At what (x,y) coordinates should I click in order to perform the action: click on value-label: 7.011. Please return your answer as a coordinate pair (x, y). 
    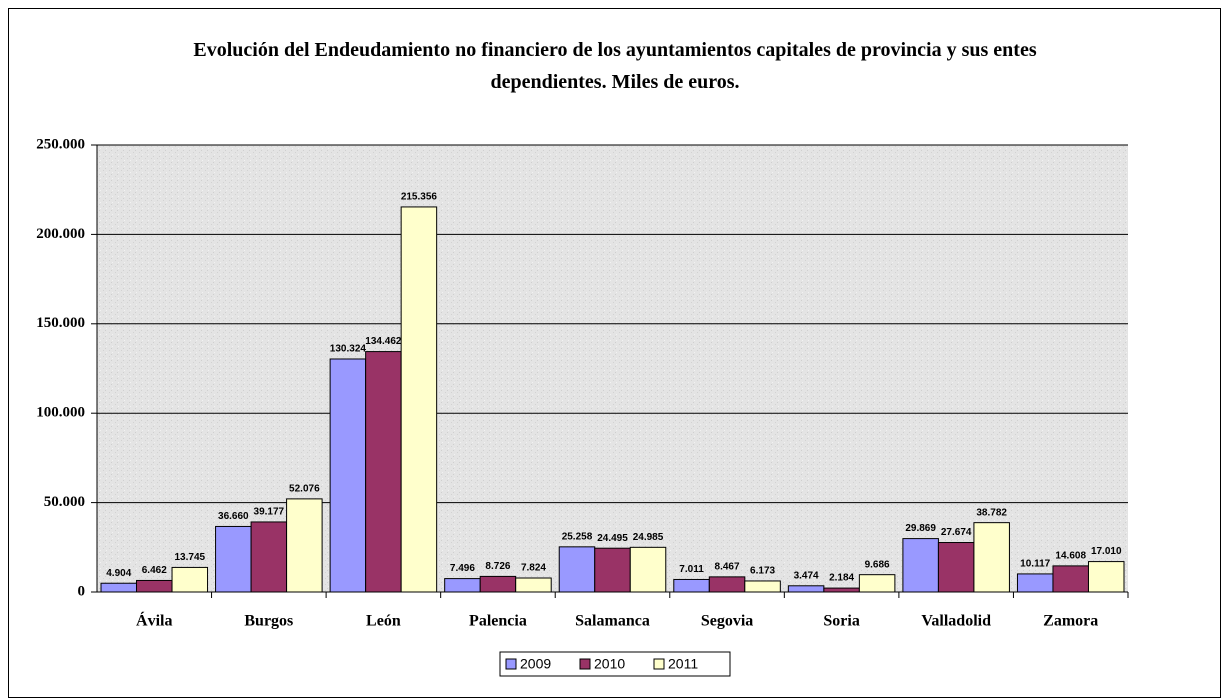
    Looking at the image, I should click on (691, 569).